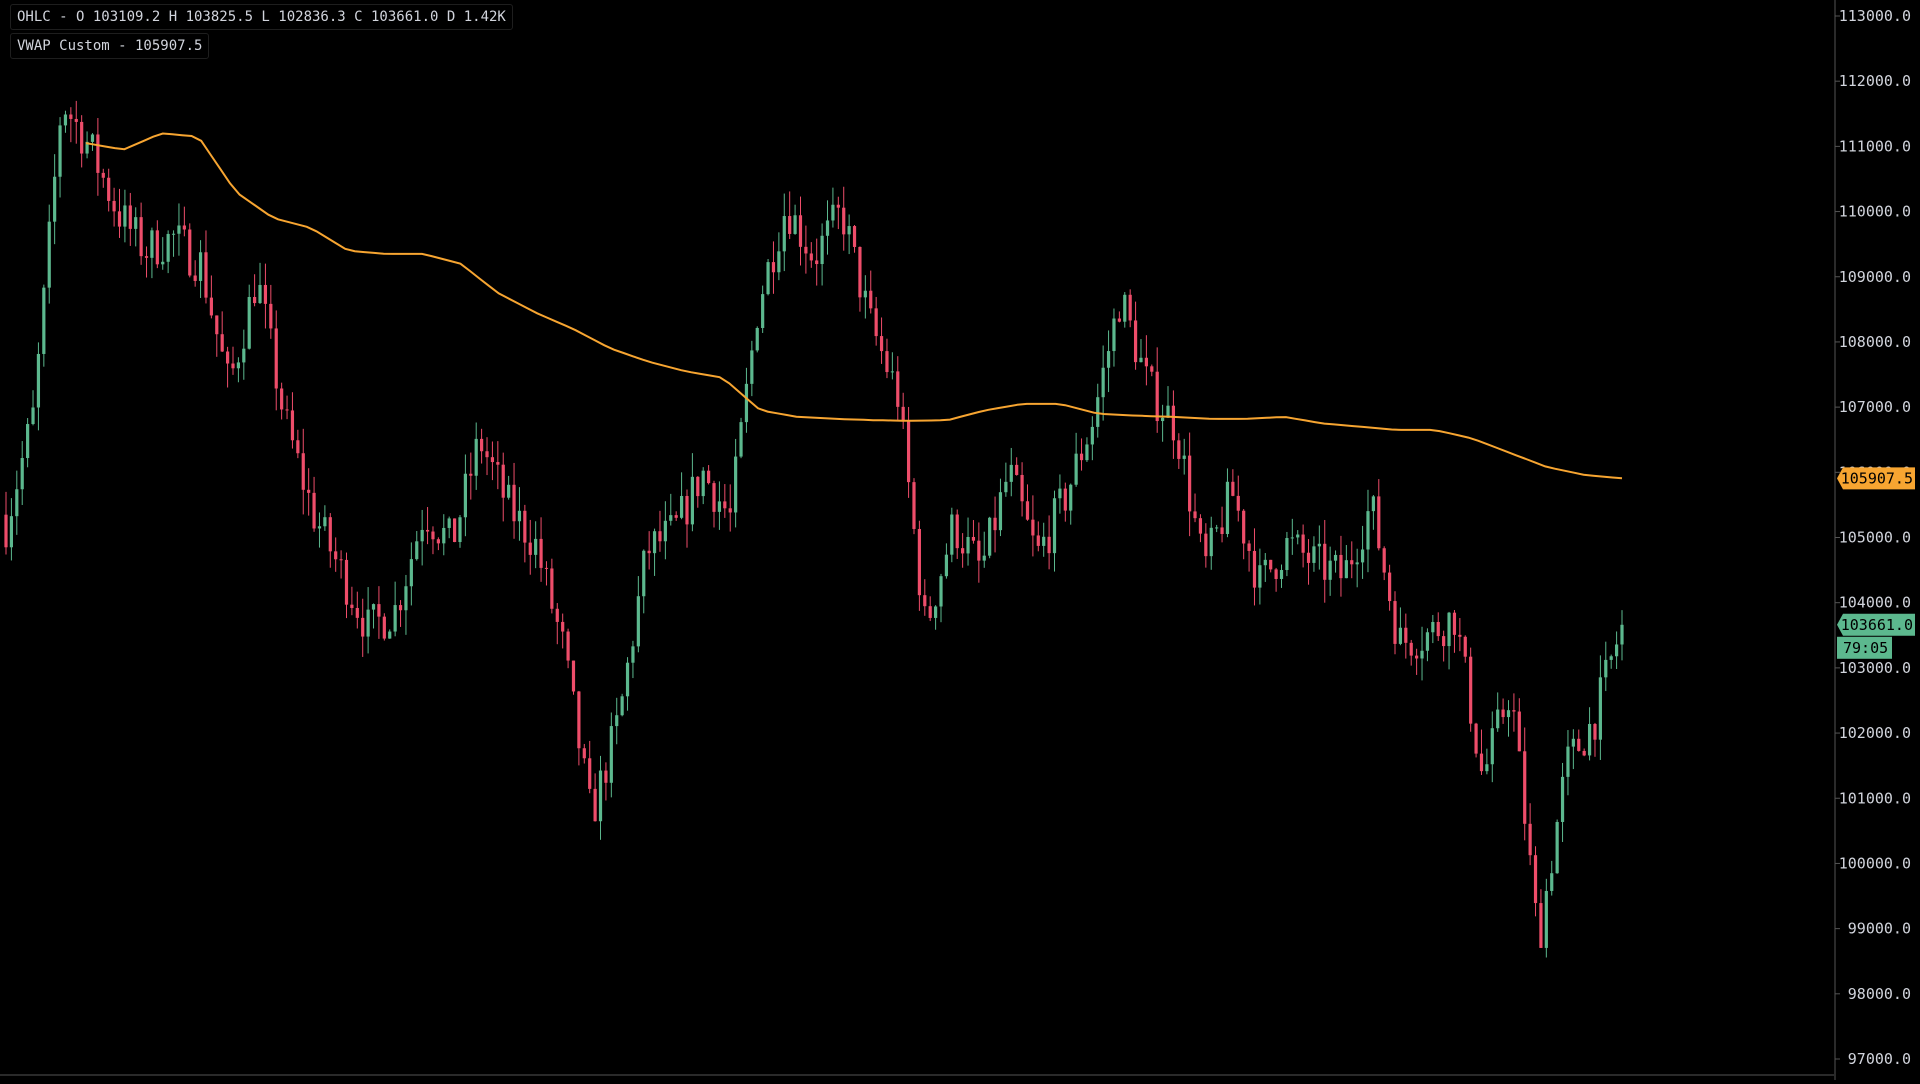 The height and width of the screenshot is (1084, 1920). What do you see at coordinates (1876, 624) in the screenshot?
I see `last-price-label: 103661.0` at bounding box center [1876, 624].